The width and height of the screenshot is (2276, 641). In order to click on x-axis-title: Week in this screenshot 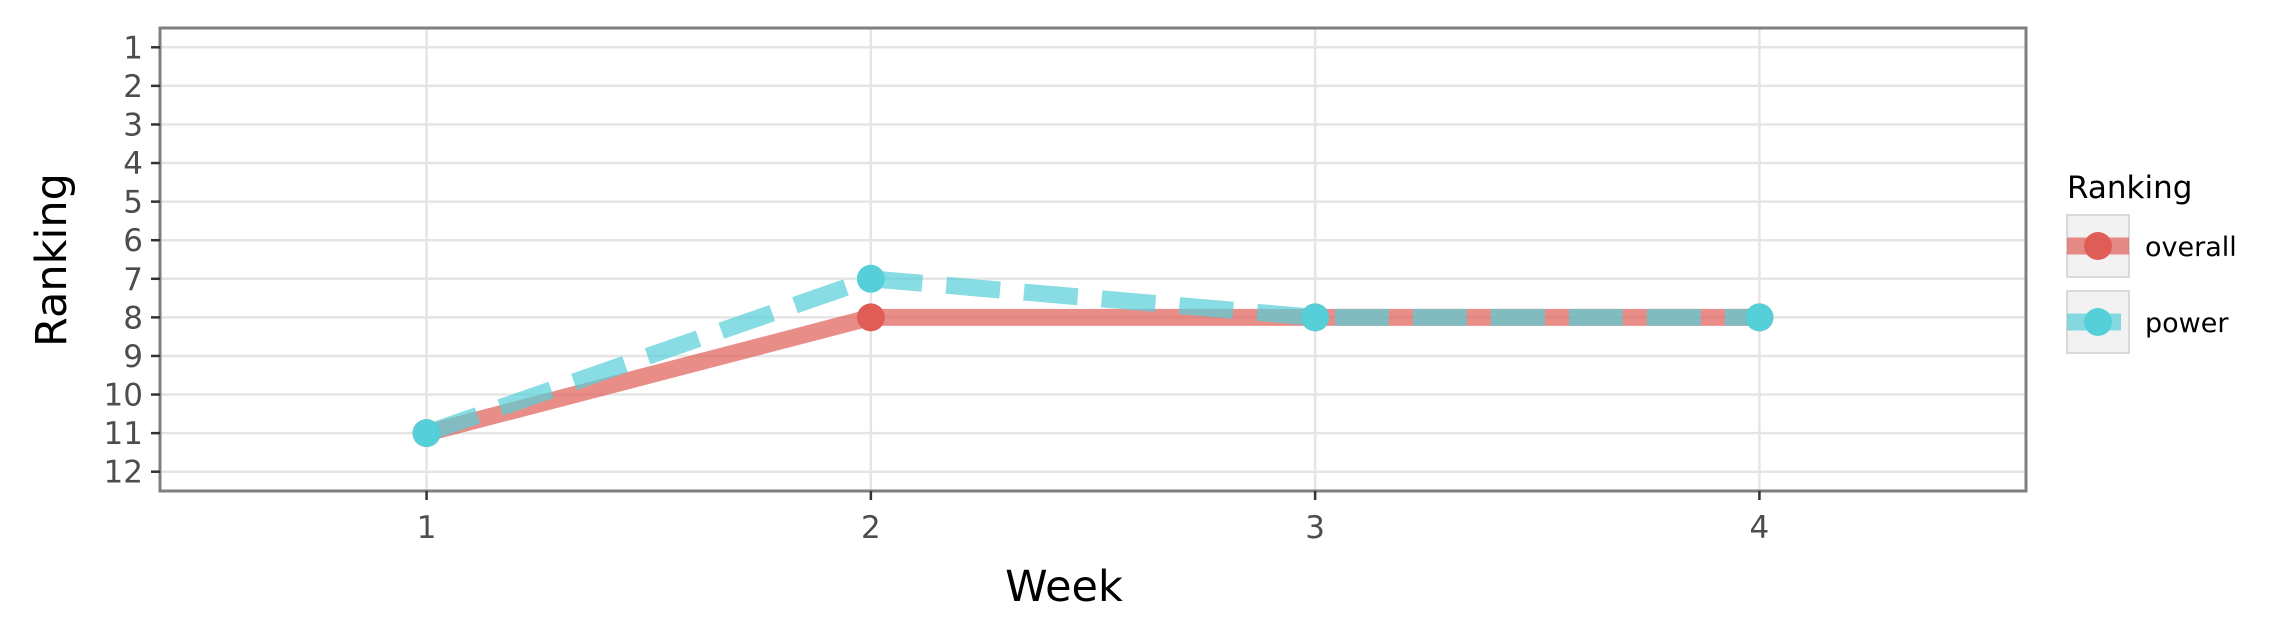, I will do `click(1064, 587)`.